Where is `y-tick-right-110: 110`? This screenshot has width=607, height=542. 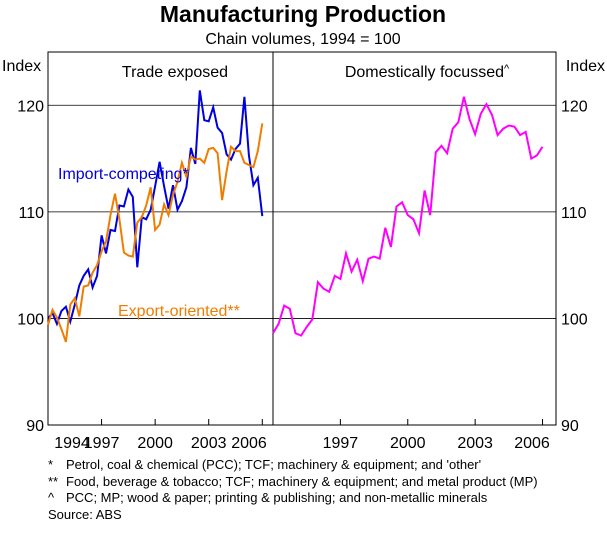
y-tick-right-110: 110 is located at coordinates (574, 213).